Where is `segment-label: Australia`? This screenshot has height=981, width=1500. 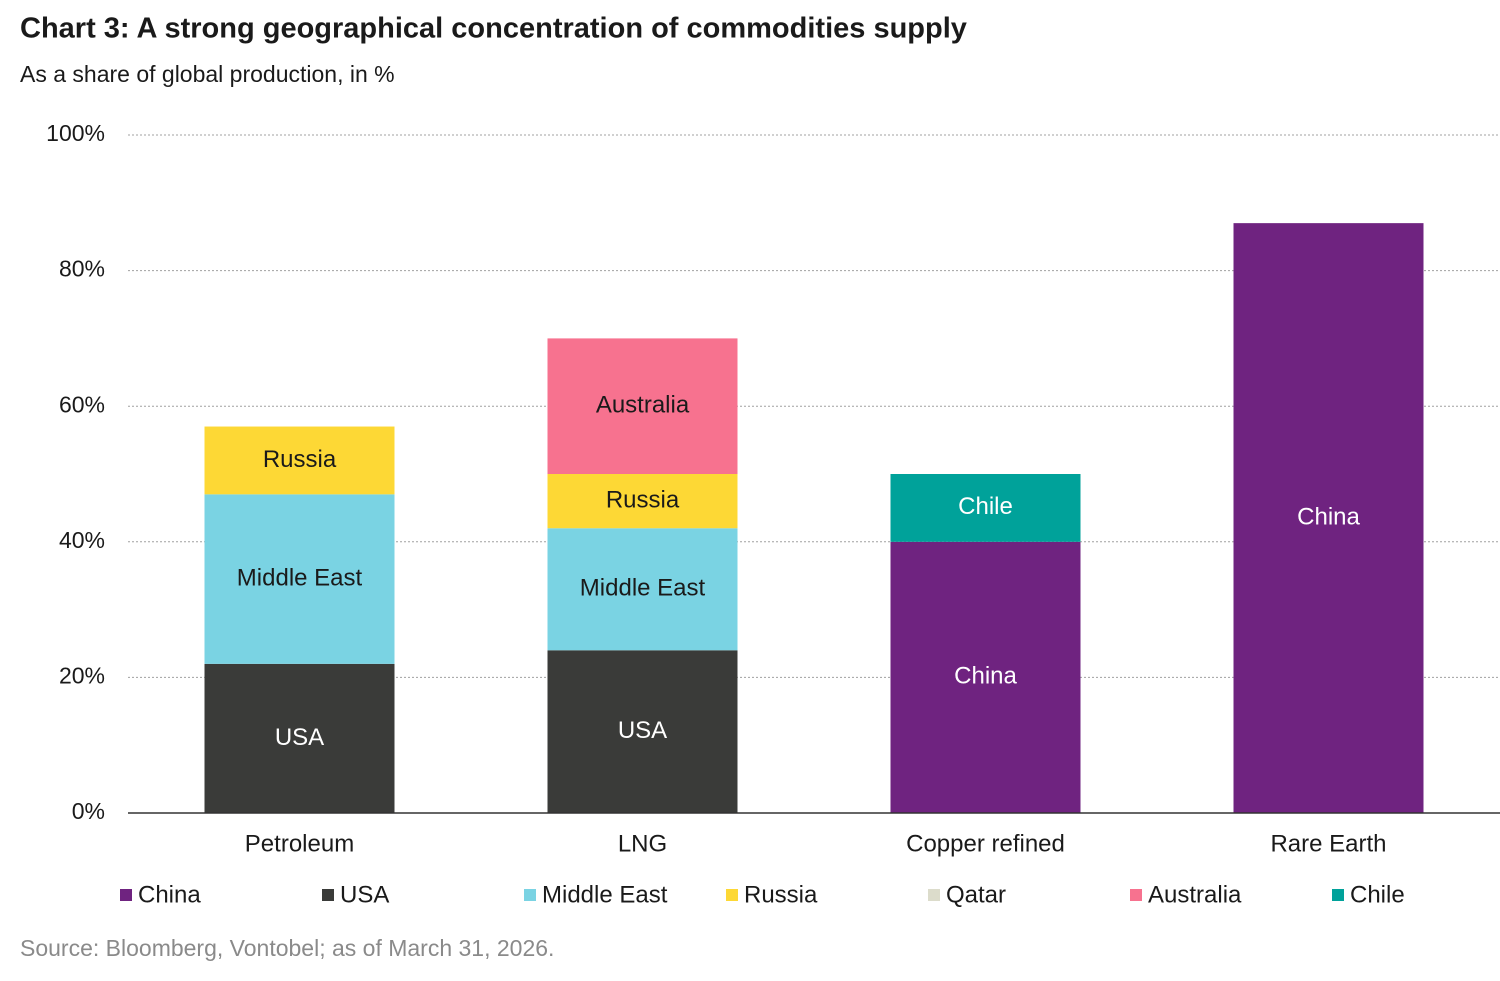 segment-label: Australia is located at coordinates (643, 405).